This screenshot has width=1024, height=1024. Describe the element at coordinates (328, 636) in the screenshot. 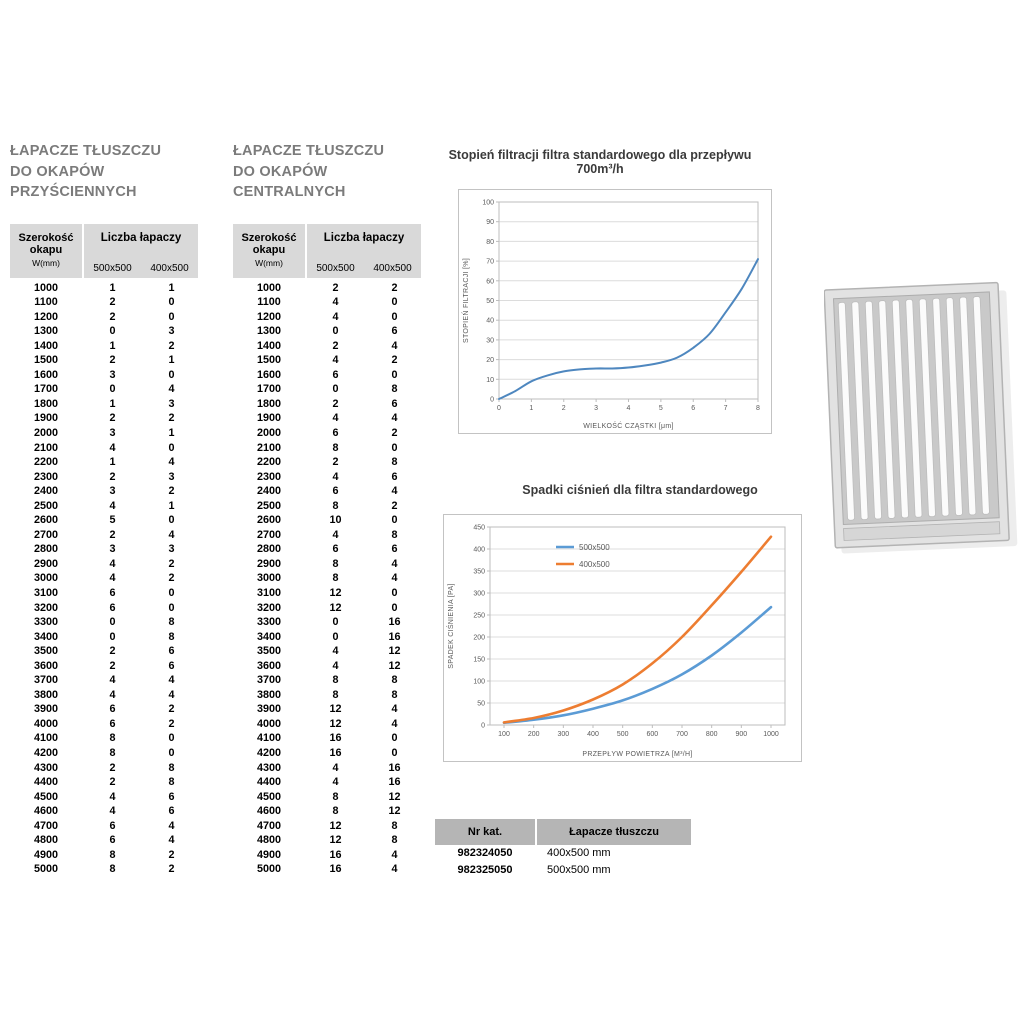

I see `table-row: 3400 0 16` at that location.